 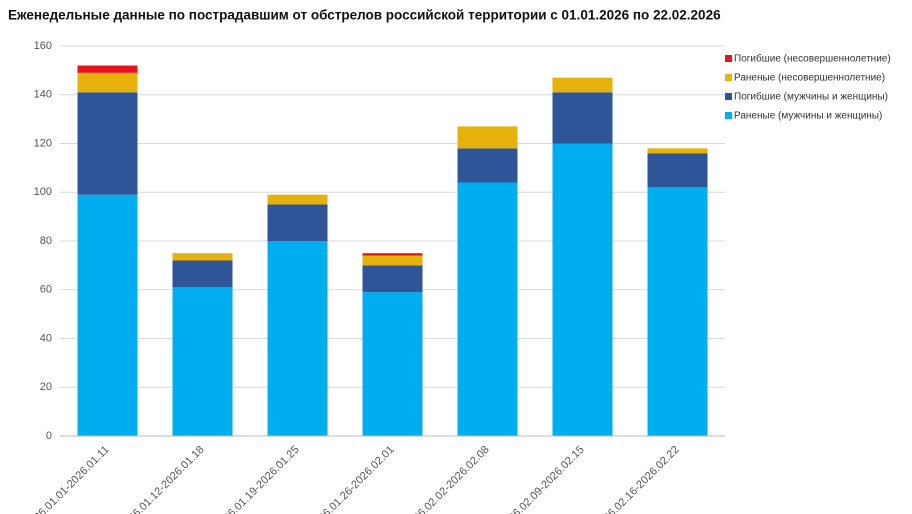 I want to click on legend-label: Раненые (несовершеннолетние), so click(x=809, y=78).